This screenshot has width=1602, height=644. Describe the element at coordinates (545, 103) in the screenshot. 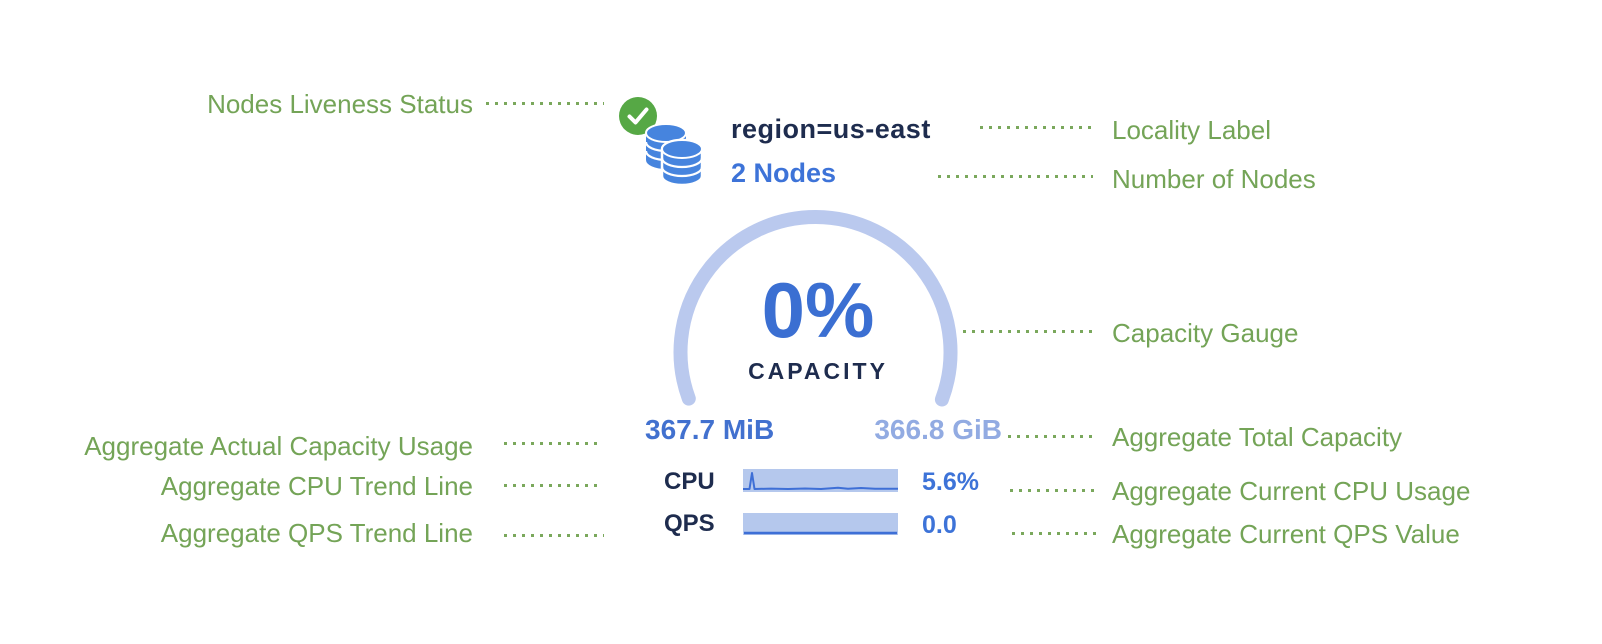

I see `leader-line-liveness` at that location.